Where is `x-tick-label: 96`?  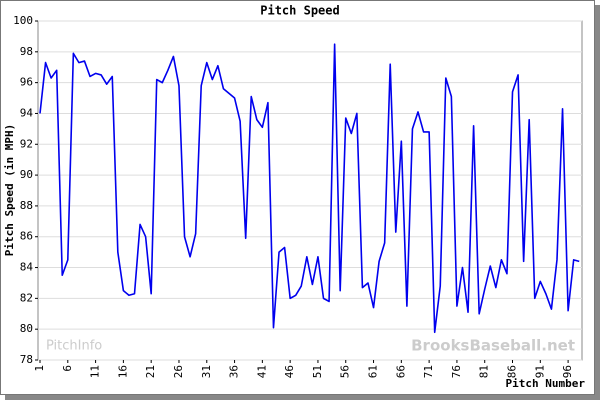 x-tick-label: 96 is located at coordinates (567, 371).